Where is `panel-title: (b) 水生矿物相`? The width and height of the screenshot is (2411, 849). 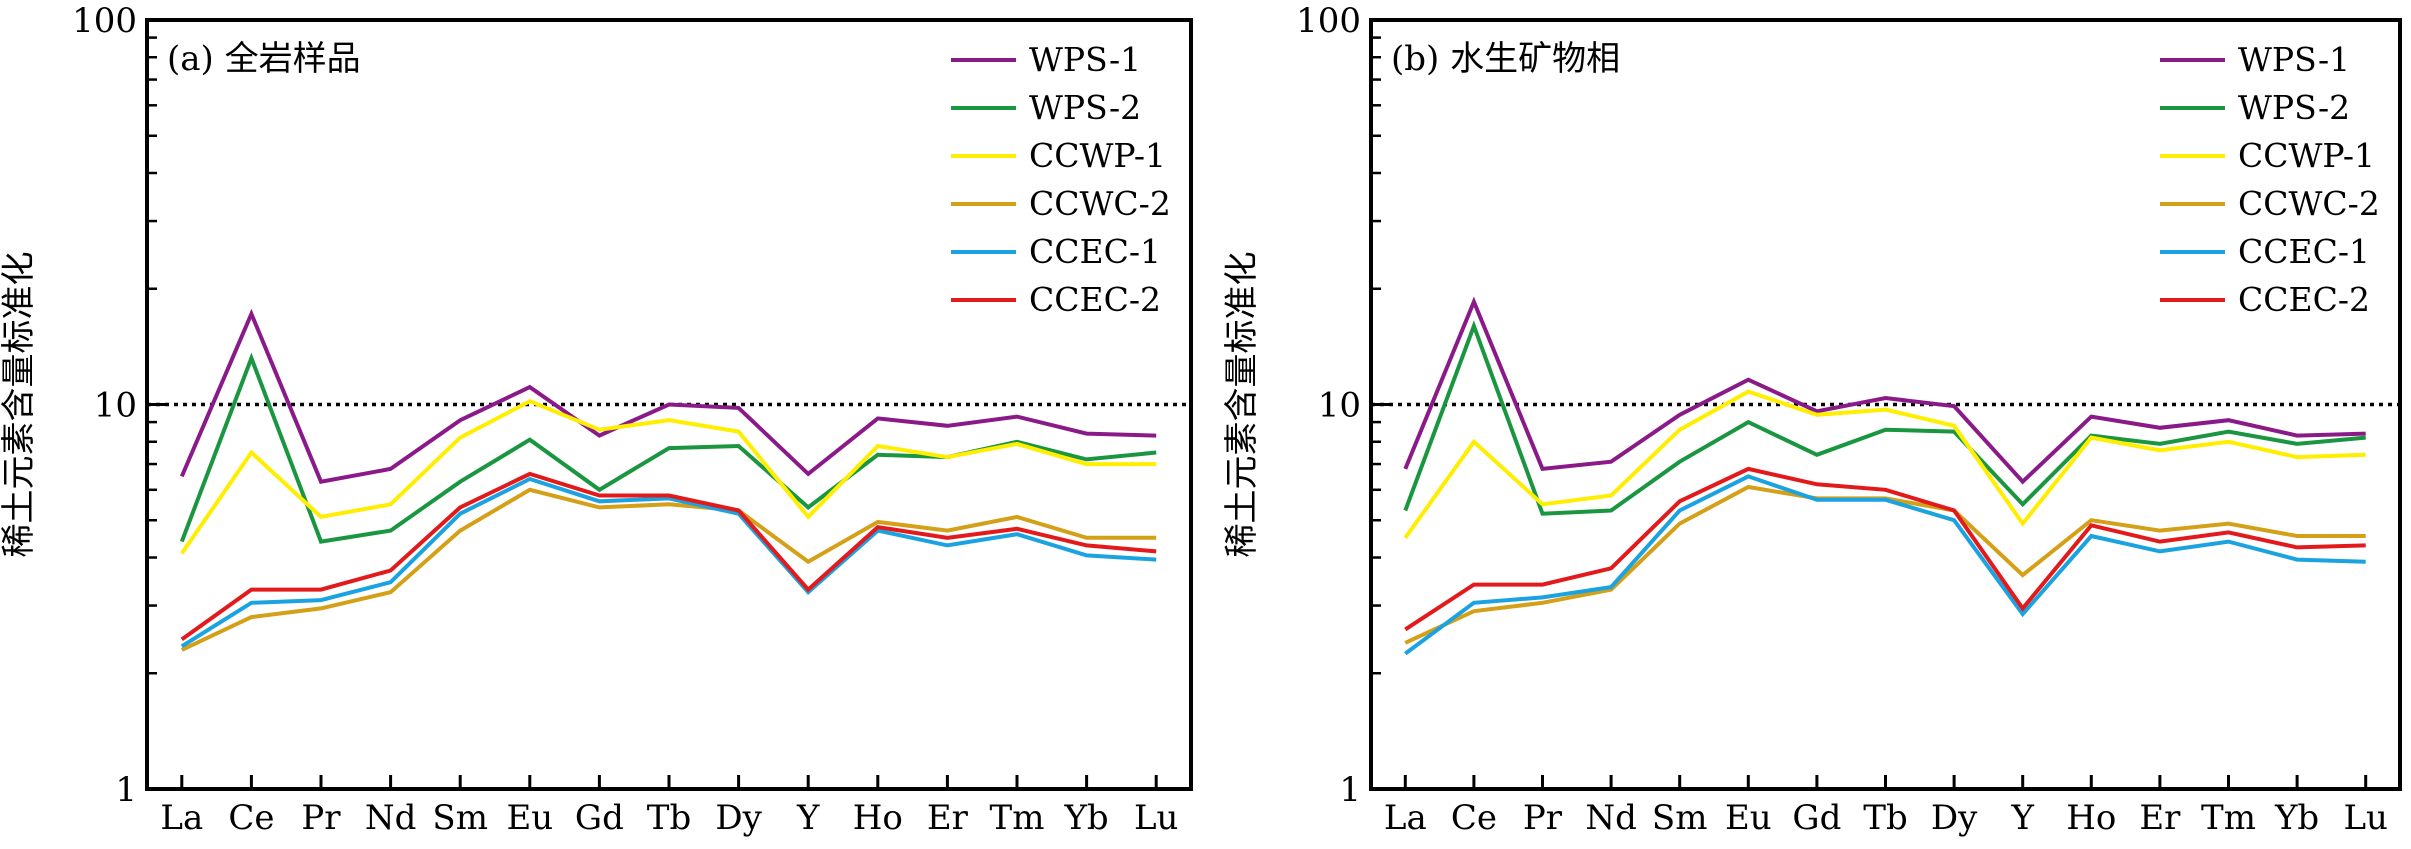 panel-title: (b) 水生矿物相 is located at coordinates (1505, 59).